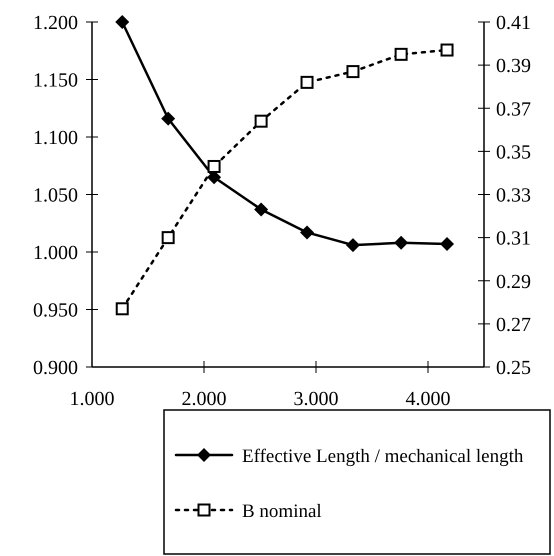  I want to click on x-tick-label: 1.000, so click(92, 399).